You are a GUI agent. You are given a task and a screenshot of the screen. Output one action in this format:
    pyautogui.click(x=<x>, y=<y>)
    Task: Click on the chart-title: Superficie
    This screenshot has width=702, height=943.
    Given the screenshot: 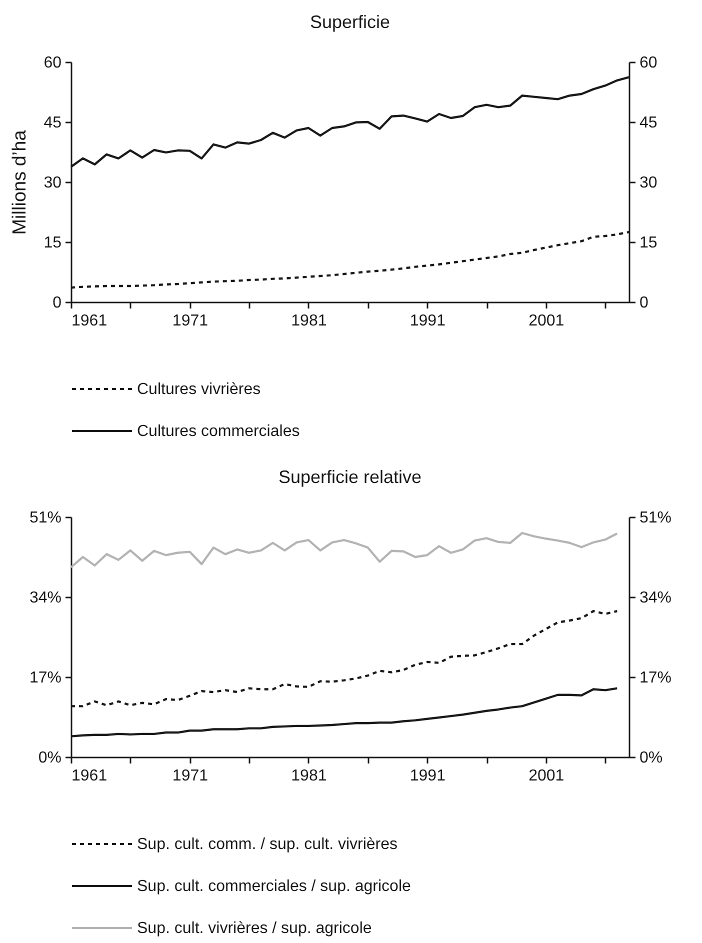 What is the action you would take?
    pyautogui.click(x=350, y=22)
    